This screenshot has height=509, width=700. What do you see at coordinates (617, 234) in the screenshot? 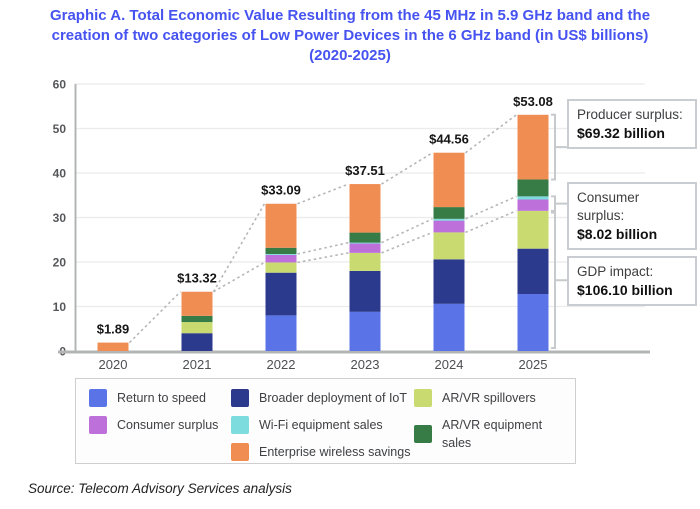
I see `annotation-value: $8.02 billion` at bounding box center [617, 234].